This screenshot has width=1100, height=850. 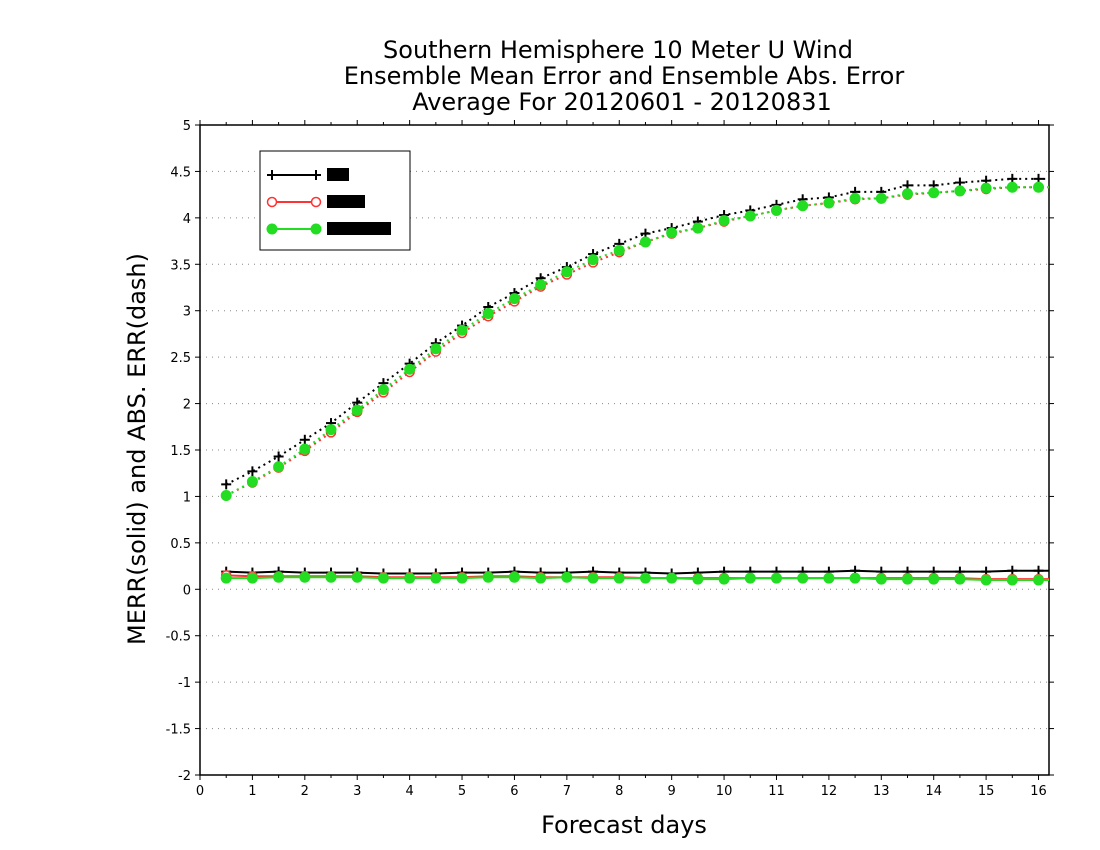 What do you see at coordinates (187, 126) in the screenshot?
I see `y-tick-label: 5` at bounding box center [187, 126].